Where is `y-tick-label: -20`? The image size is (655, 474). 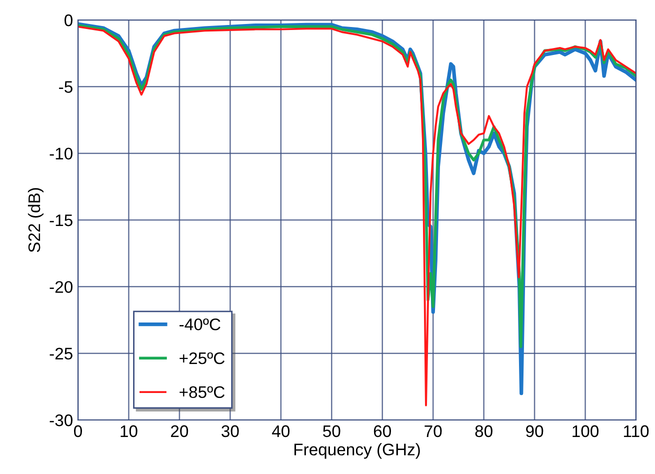
y-tick-label: -20 is located at coordinates (61, 287).